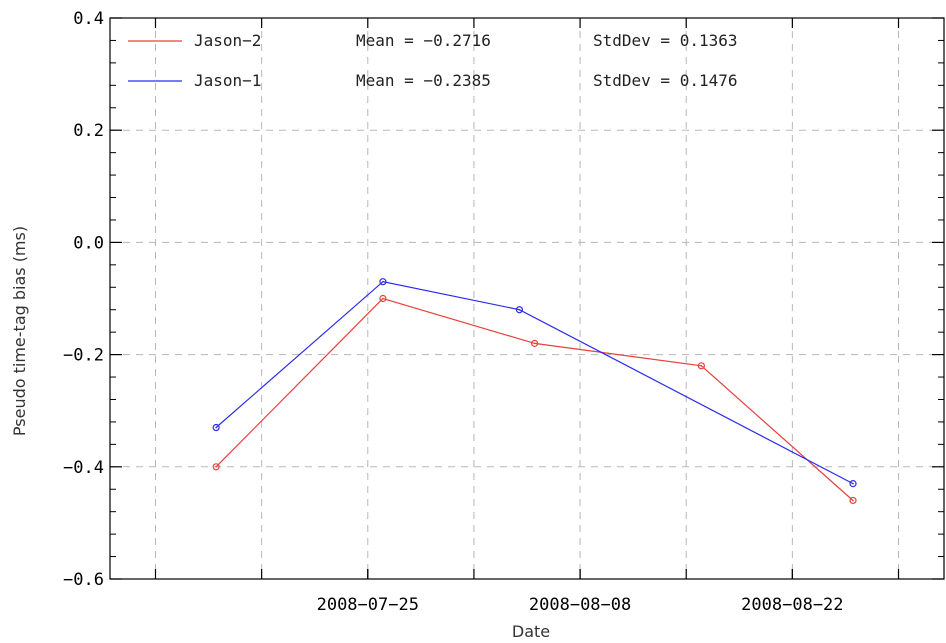 This screenshot has width=946, height=643. I want to click on legend-entry: Jason−1 Mean = −0.2385 StdDev = 0.1476, so click(433, 80).